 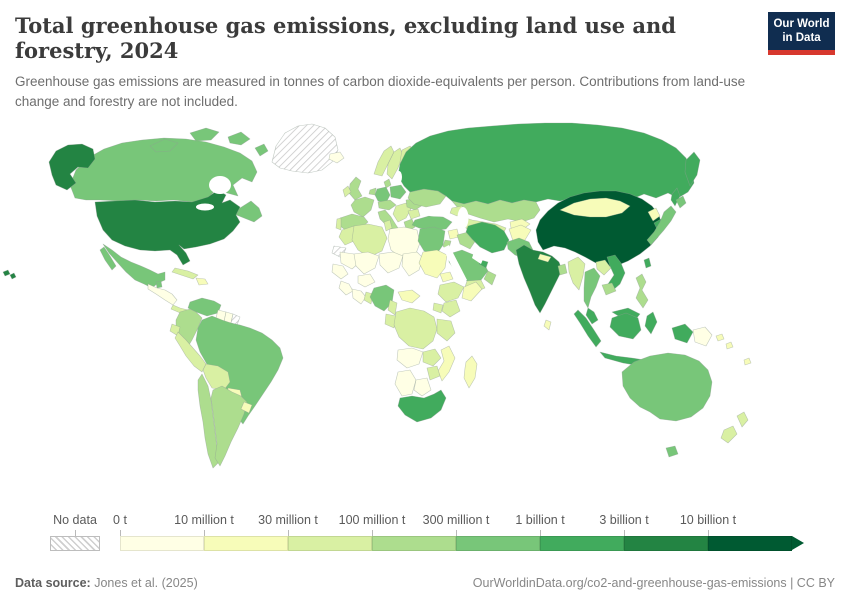 I want to click on country-drc, so click(x=415, y=328).